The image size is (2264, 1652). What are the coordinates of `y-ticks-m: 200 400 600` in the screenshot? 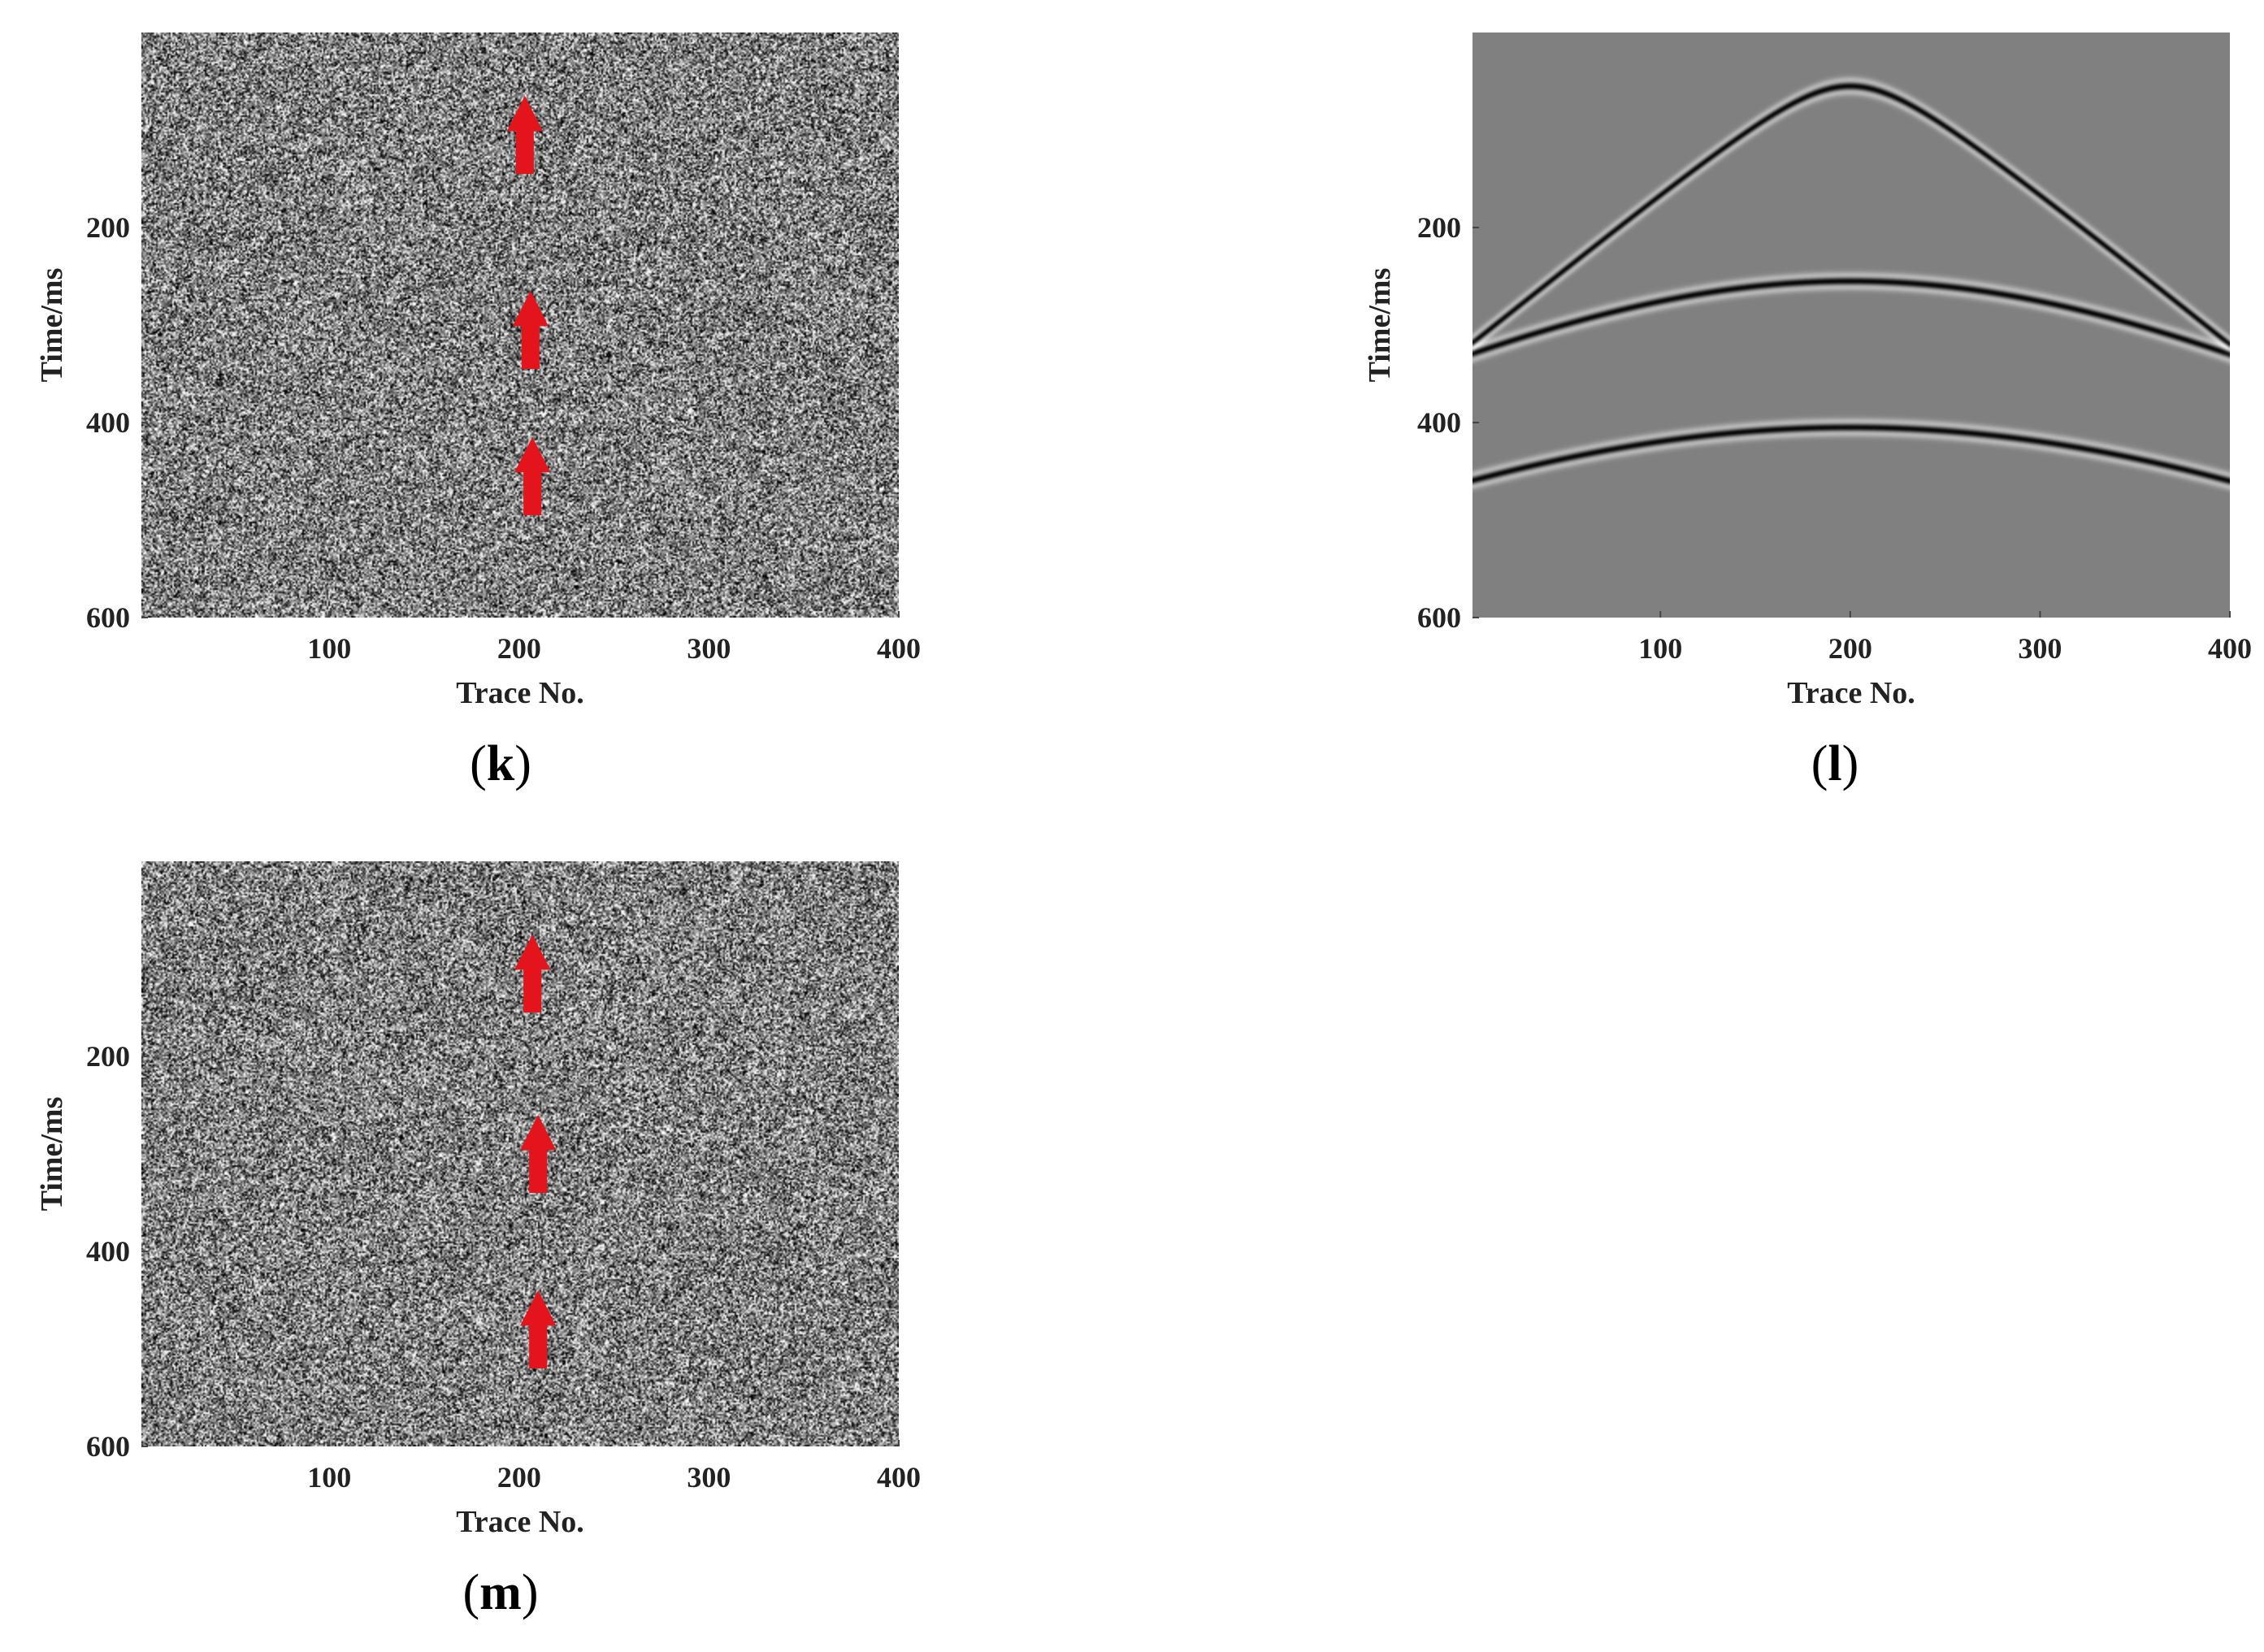 It's located at (117, 1251).